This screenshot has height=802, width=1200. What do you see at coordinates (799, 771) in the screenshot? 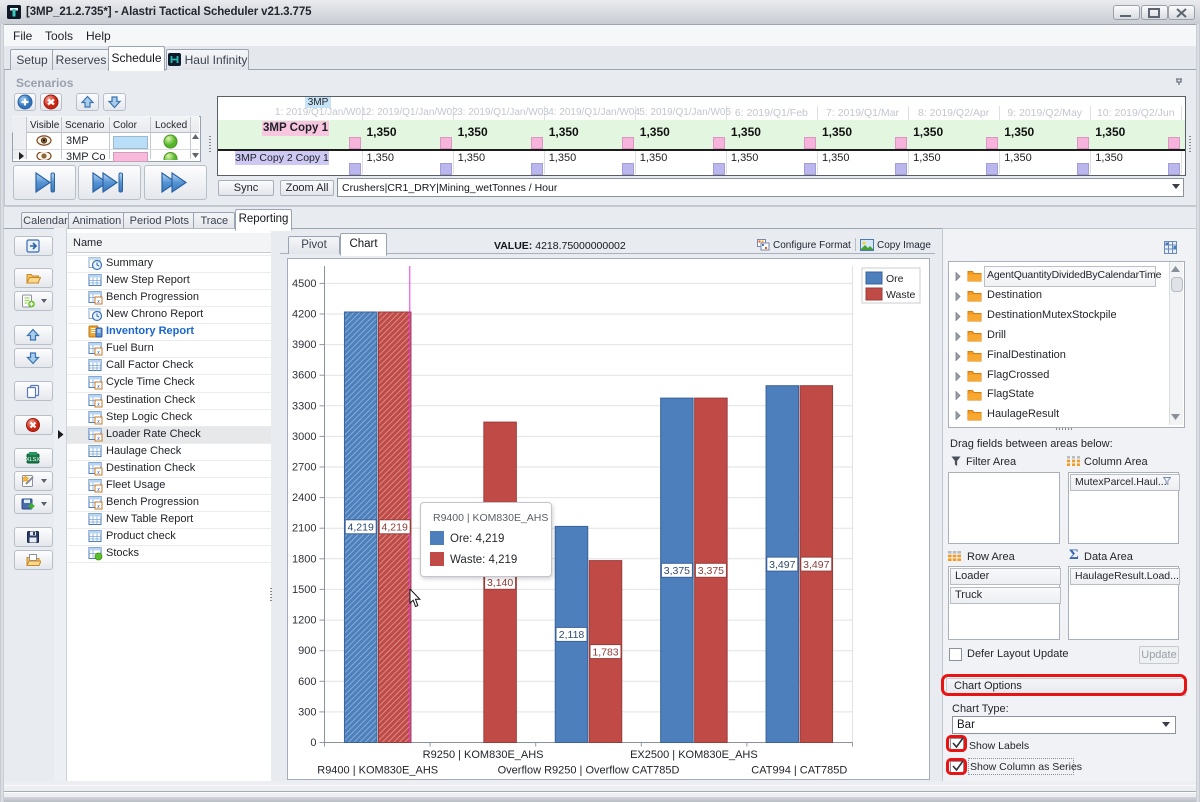
I see `svg-text: CAT994 | CAT785D` at bounding box center [799, 771].